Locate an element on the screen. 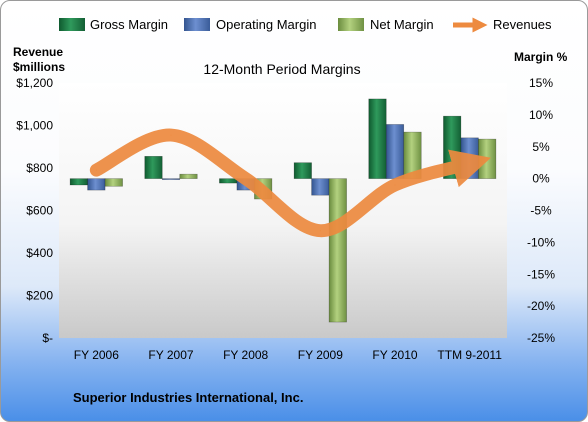 The image size is (588, 422). right-tick-label: 15% is located at coordinates (541, 83).